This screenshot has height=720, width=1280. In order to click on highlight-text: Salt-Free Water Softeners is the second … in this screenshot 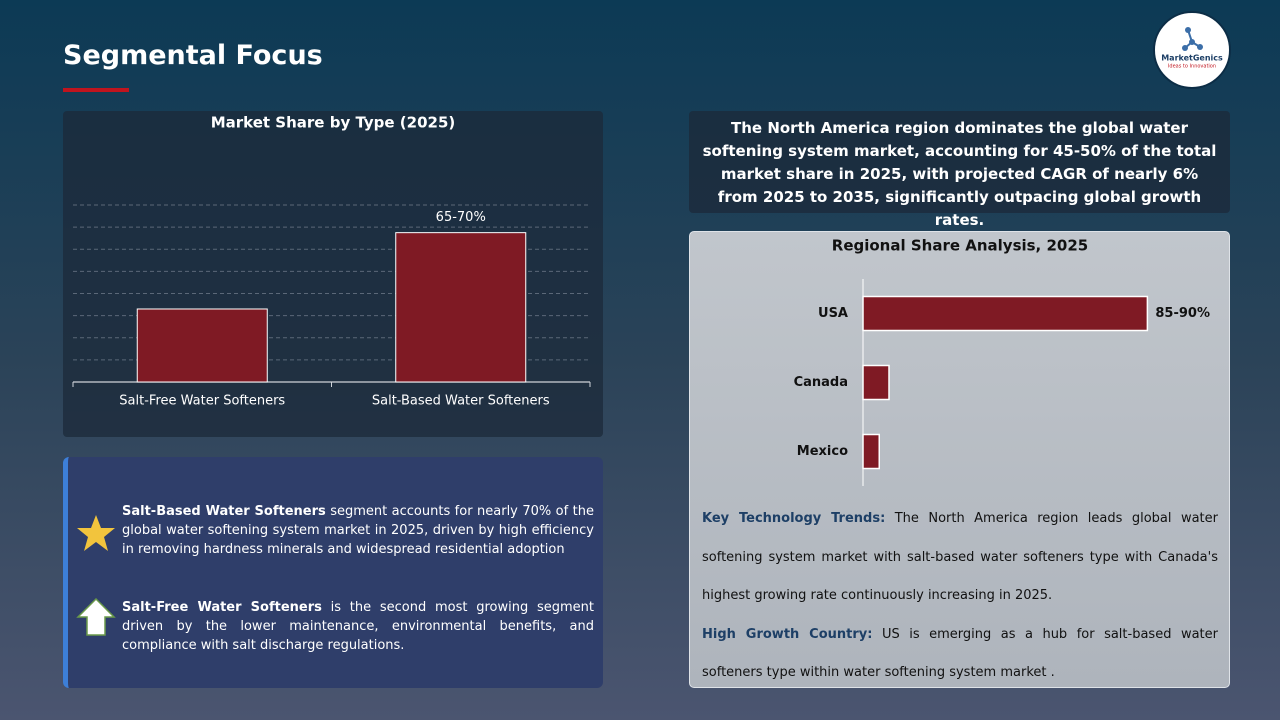, I will do `click(358, 626)`.